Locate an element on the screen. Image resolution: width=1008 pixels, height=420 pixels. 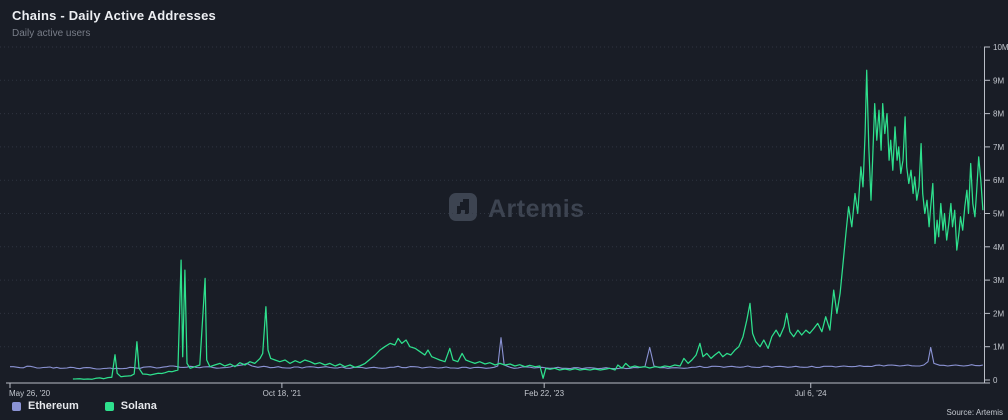
y-tick-label: 8M is located at coordinates (998, 114).